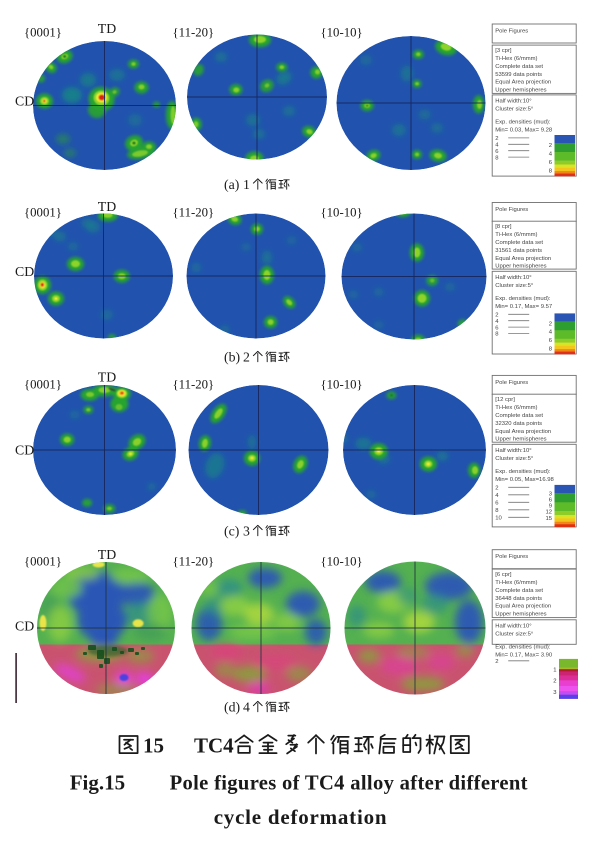 This screenshot has height=843, width=605. Describe the element at coordinates (523, 307) in the screenshot. I see `svg-text: Min= 0.17, Max= 9.57` at that location.